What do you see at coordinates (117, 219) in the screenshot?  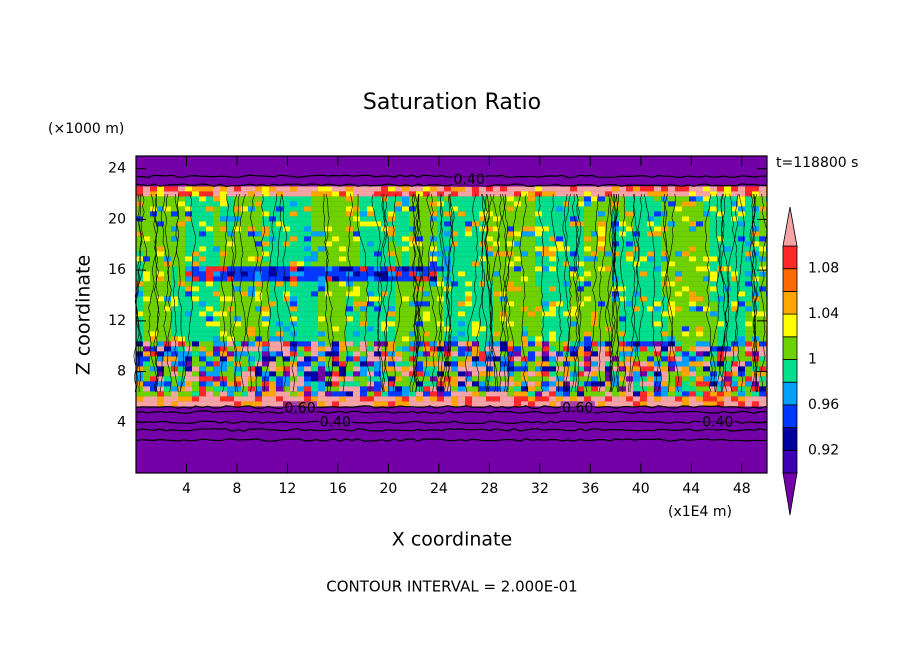 I see `y-tick-label: 20` at bounding box center [117, 219].